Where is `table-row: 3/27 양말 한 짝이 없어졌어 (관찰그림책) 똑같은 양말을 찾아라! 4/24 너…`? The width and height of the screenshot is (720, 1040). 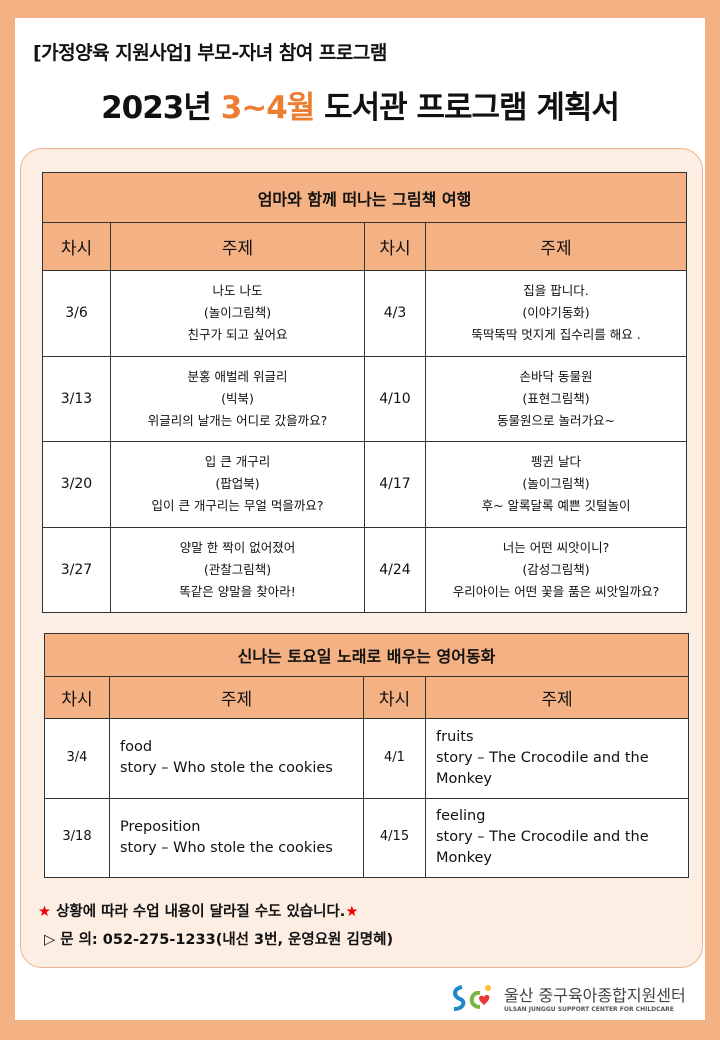 table-row: 3/27 양말 한 짝이 없어졌어 (관찰그림책) 똑같은 양말을 찾아라! 4/24 너… is located at coordinates (365, 569).